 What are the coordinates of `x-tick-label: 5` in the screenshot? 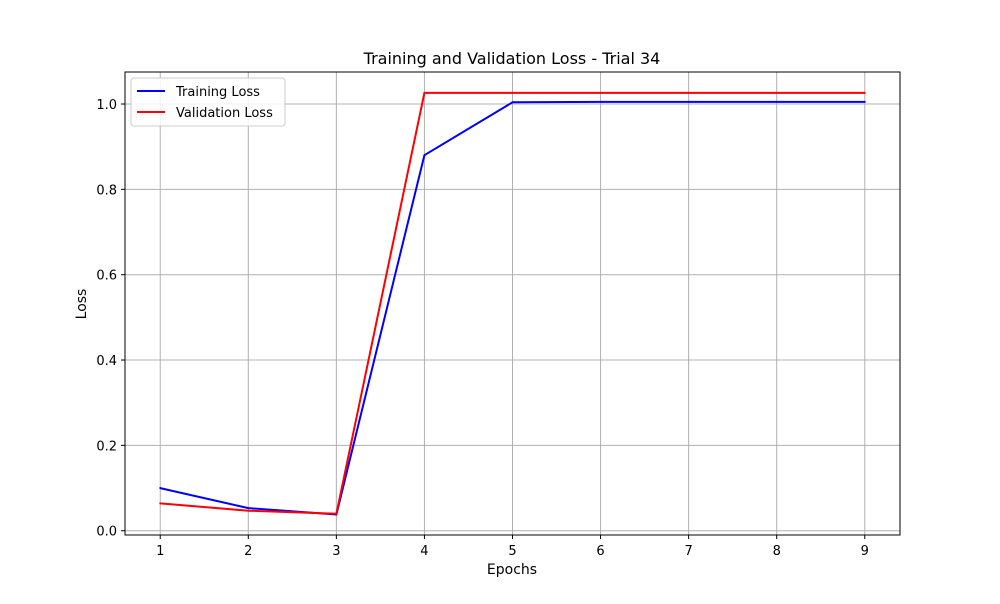 It's located at (512, 551).